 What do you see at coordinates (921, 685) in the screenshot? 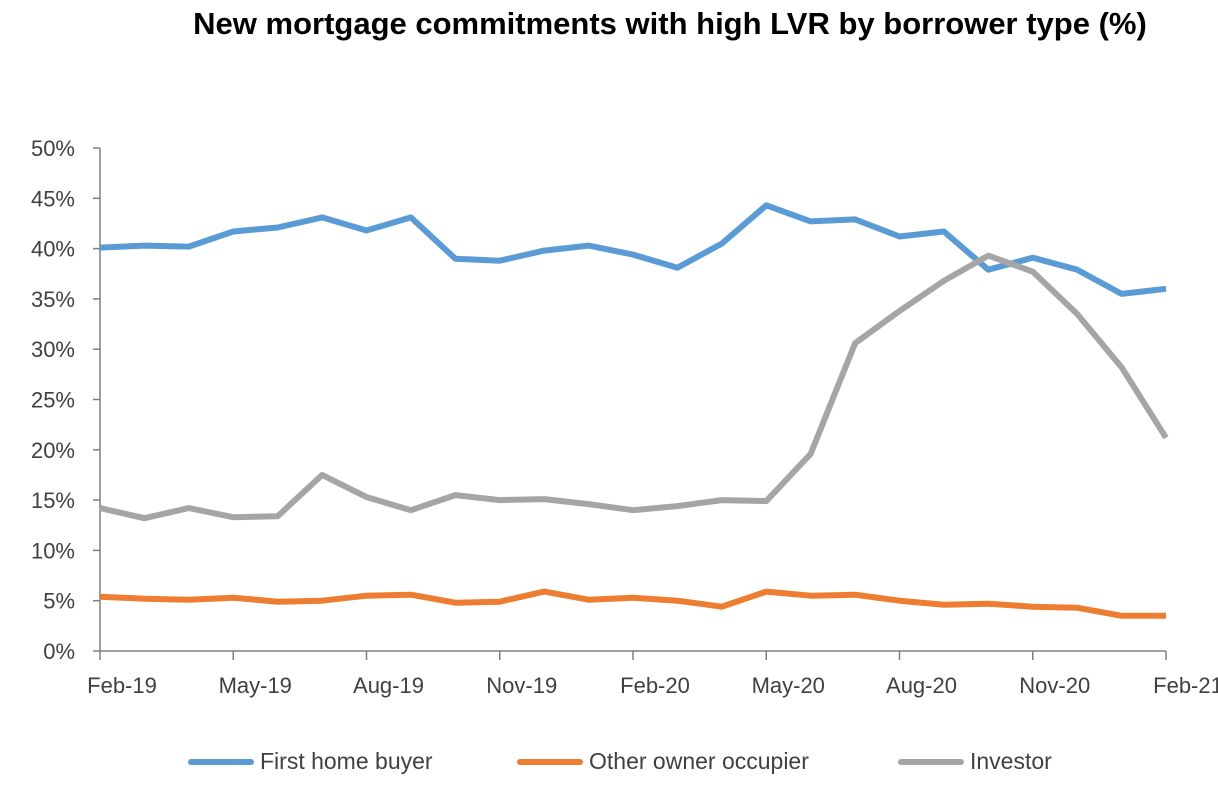
I see `x-tick-label: Aug-20` at bounding box center [921, 685].